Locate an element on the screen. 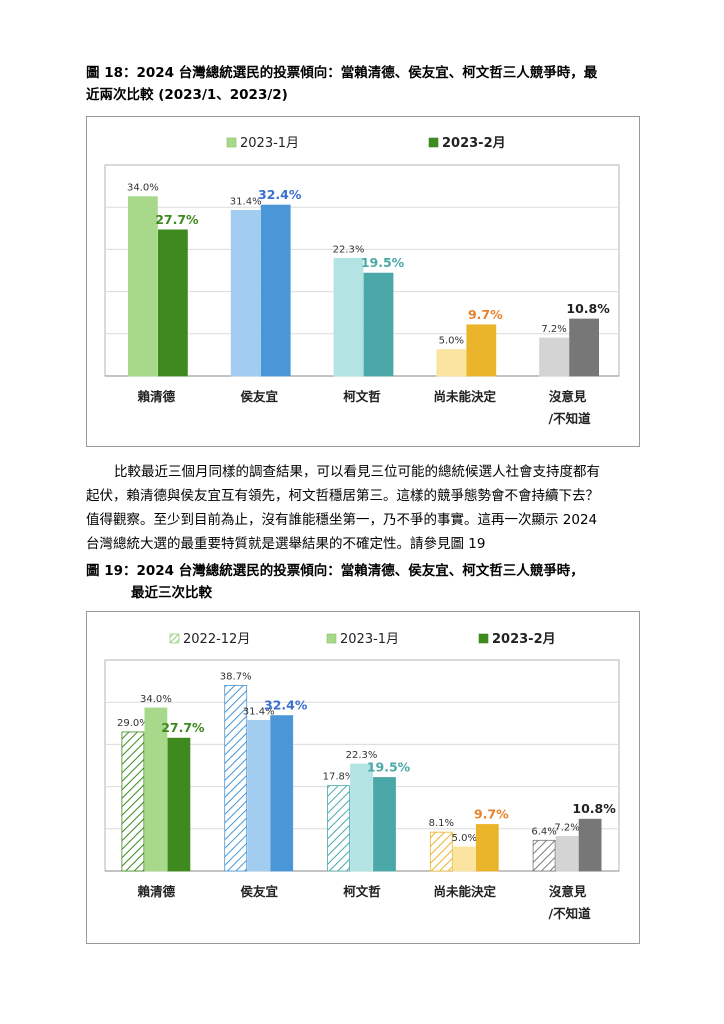  figure-19-title-line2: 最近三次比較 is located at coordinates (171, 593).